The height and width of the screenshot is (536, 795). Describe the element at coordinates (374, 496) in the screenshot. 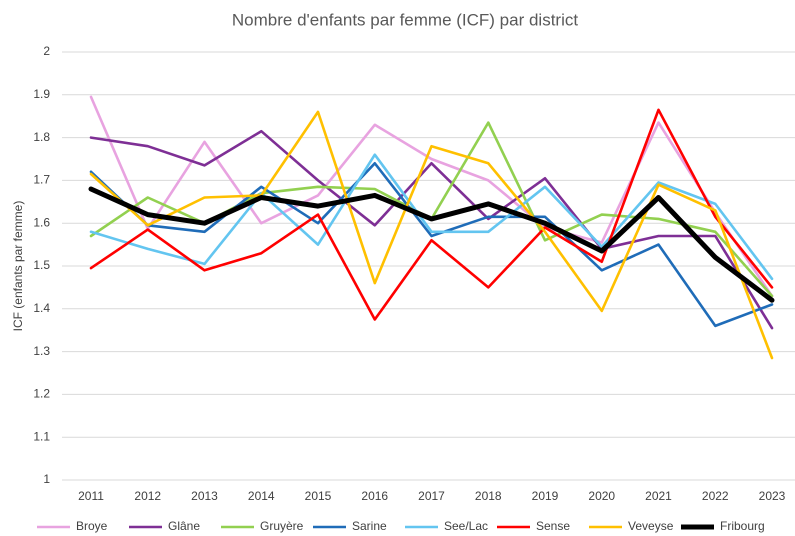

I see `x-tick-label: 2016` at that location.